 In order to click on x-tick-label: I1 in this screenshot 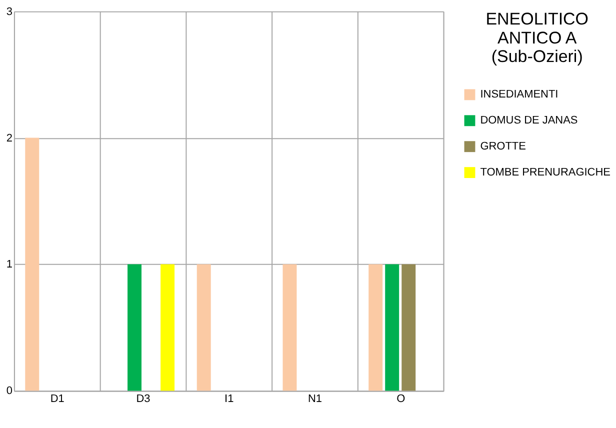, I will do `click(229, 399)`.